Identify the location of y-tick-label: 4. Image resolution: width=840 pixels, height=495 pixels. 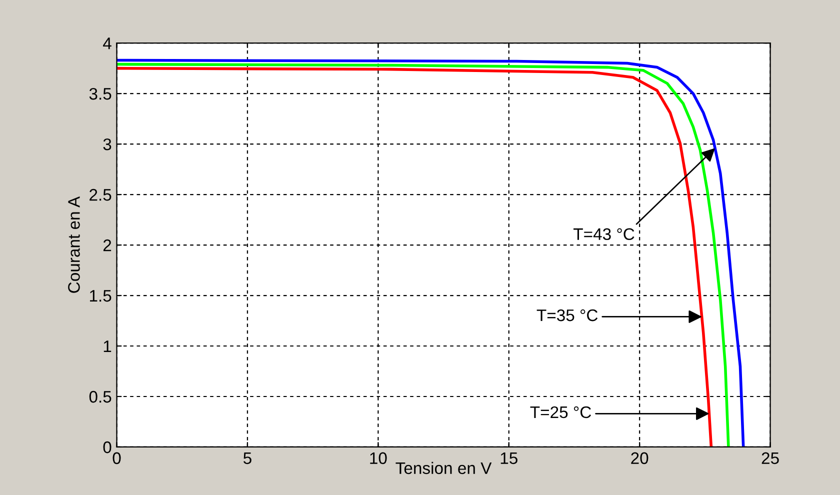
(107, 44).